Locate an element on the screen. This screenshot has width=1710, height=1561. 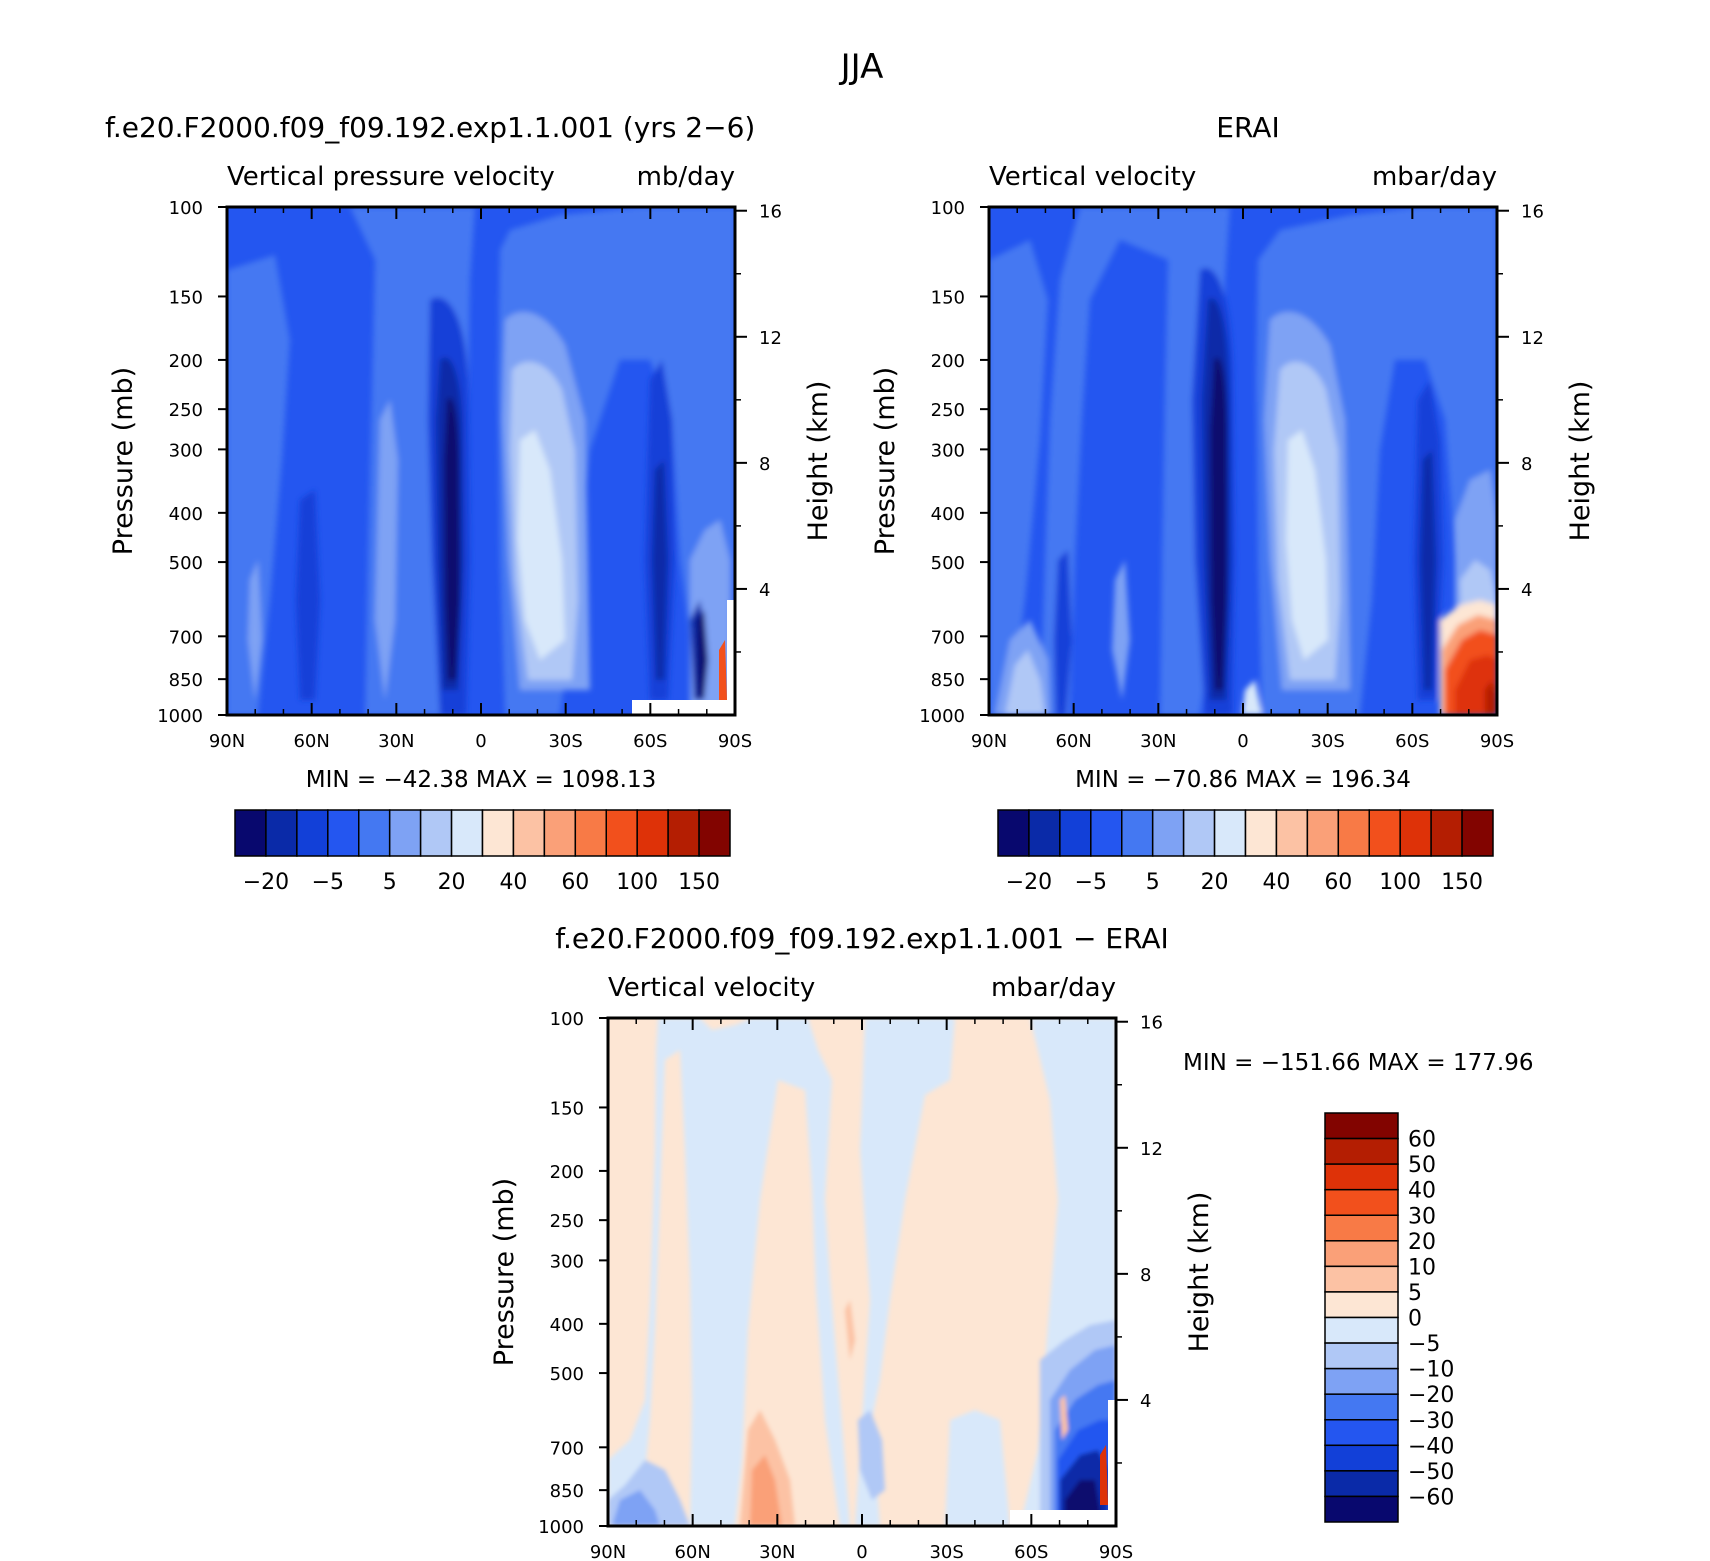
x-tick-label: 0 is located at coordinates (861, 1551).